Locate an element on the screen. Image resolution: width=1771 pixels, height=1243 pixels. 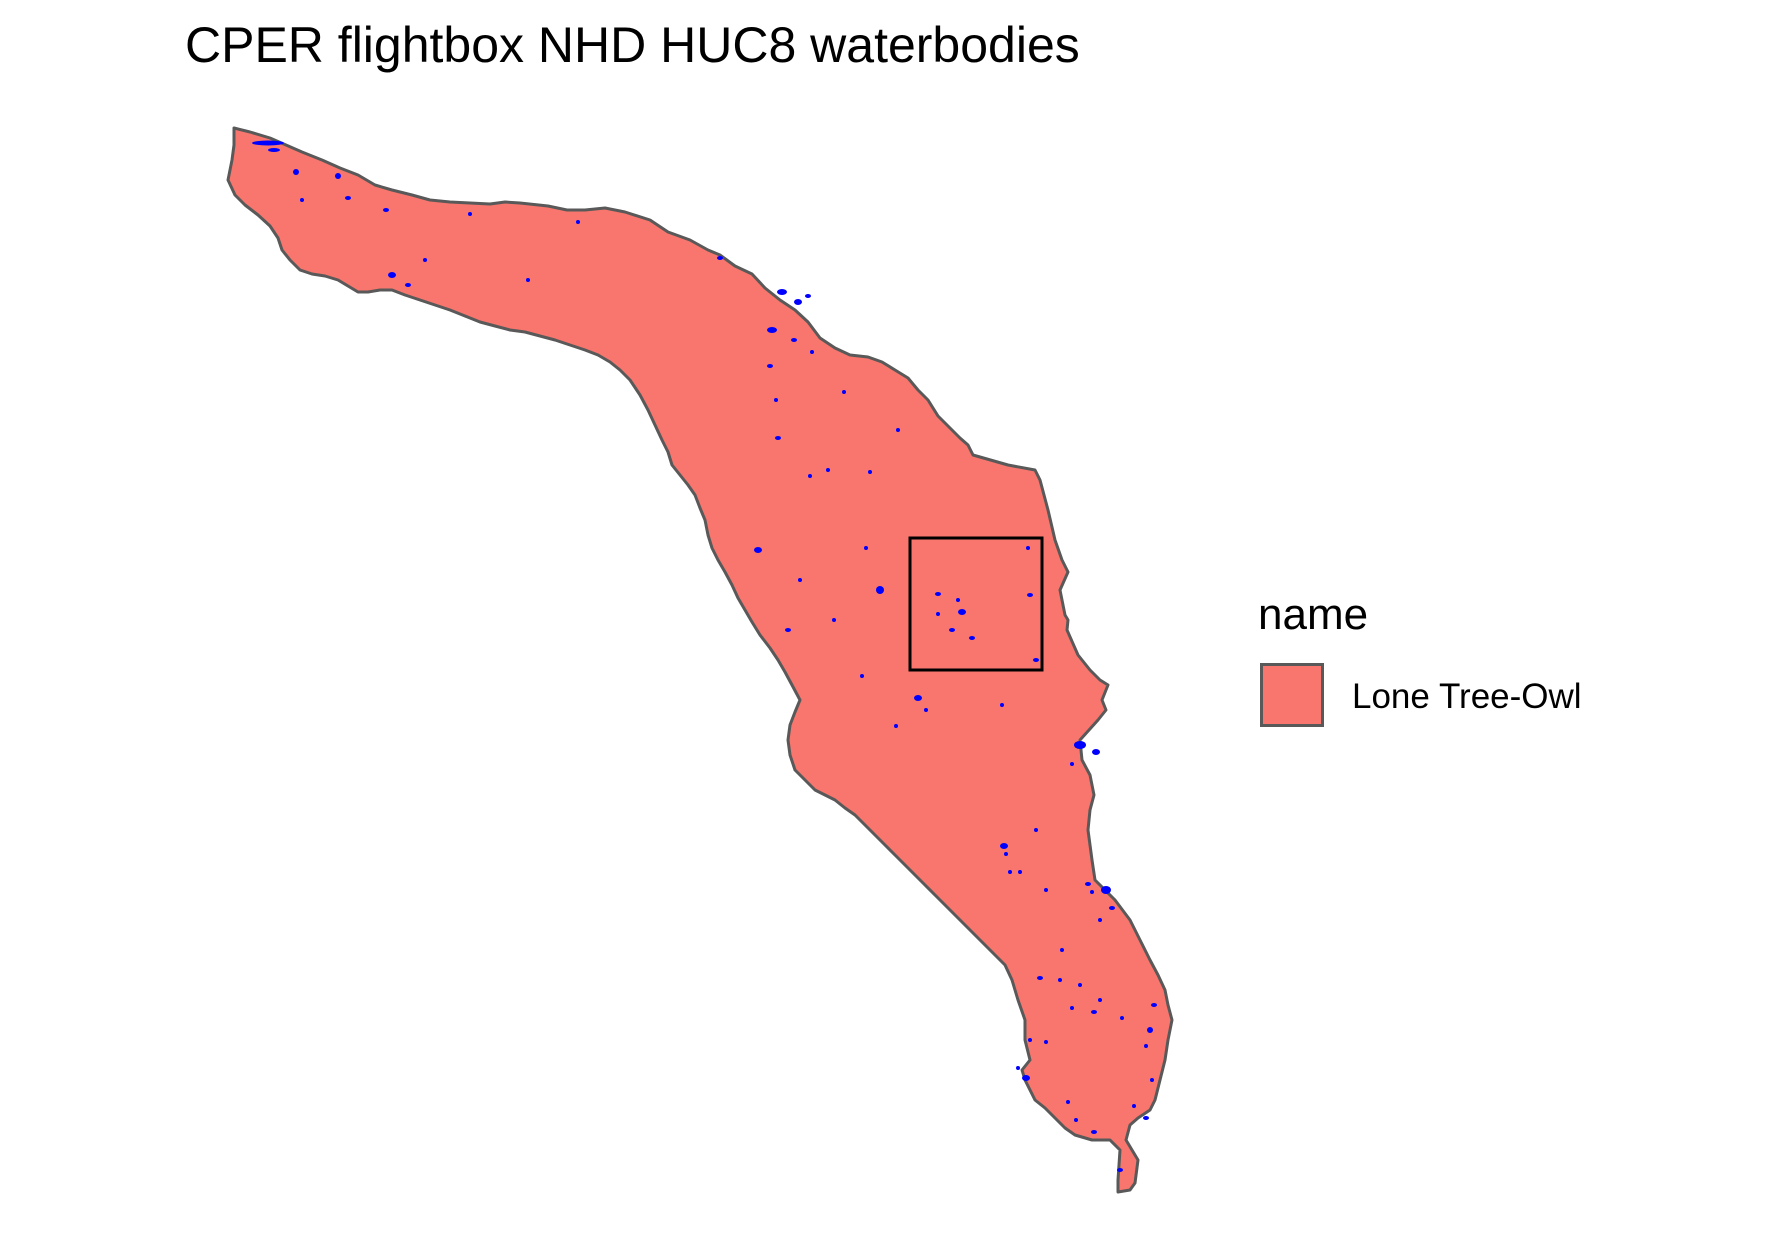
legend-title: name is located at coordinates (1313, 614).